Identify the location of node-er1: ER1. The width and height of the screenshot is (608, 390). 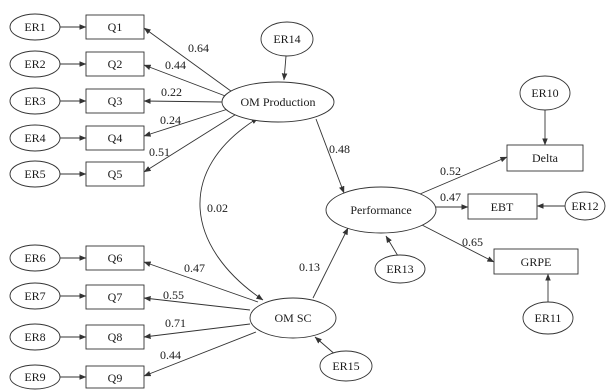
(35, 27).